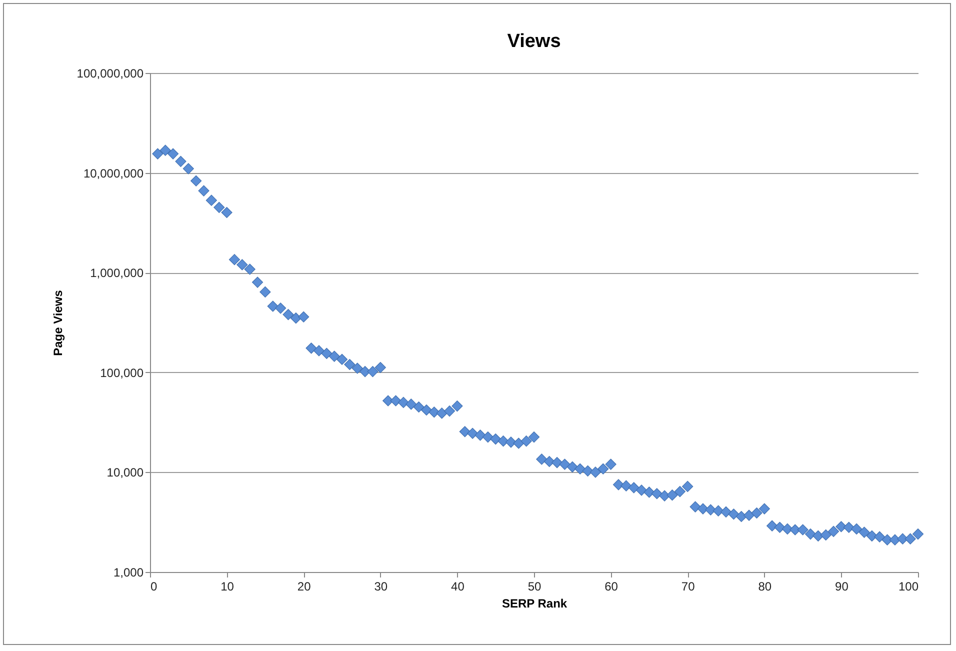 This screenshot has width=956, height=651. What do you see at coordinates (842, 587) in the screenshot?
I see `x-tick-label: 90` at bounding box center [842, 587].